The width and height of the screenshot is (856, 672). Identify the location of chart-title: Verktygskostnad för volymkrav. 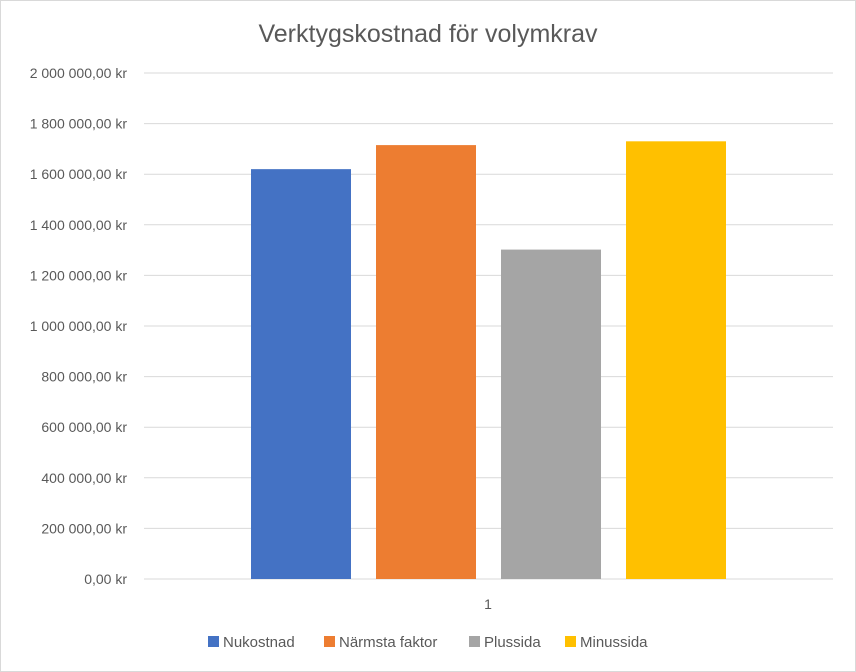
(428, 34).